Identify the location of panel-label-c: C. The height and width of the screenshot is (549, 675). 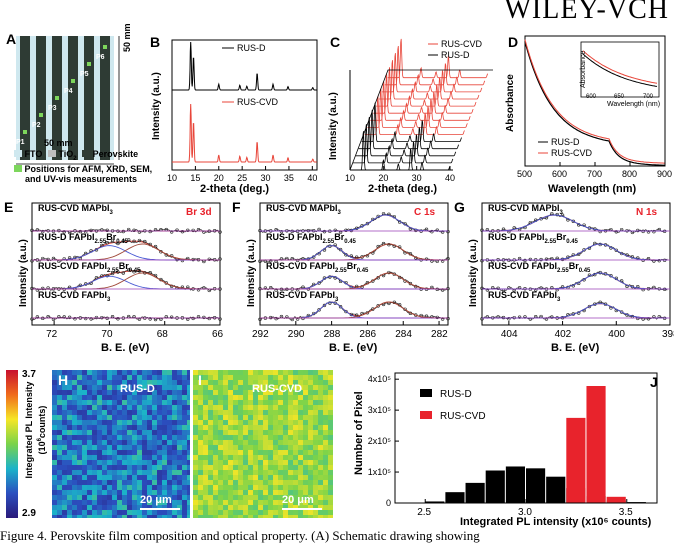
(335, 42).